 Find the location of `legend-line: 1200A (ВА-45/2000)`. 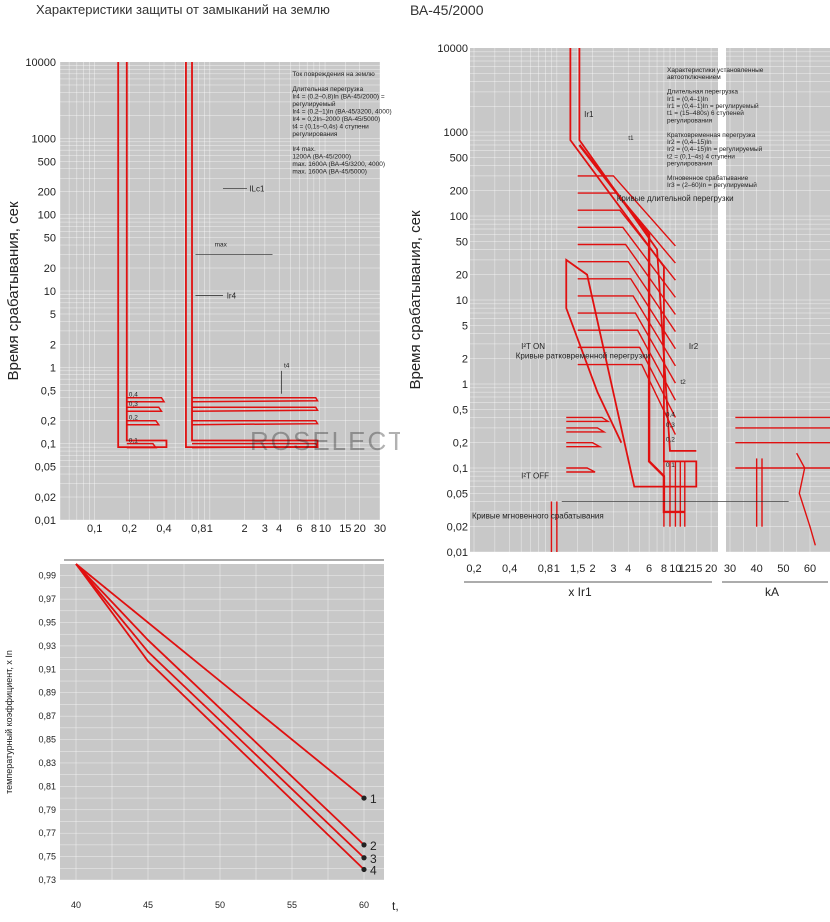

legend-line: 1200A (ВА-45/2000) is located at coordinates (321, 157).